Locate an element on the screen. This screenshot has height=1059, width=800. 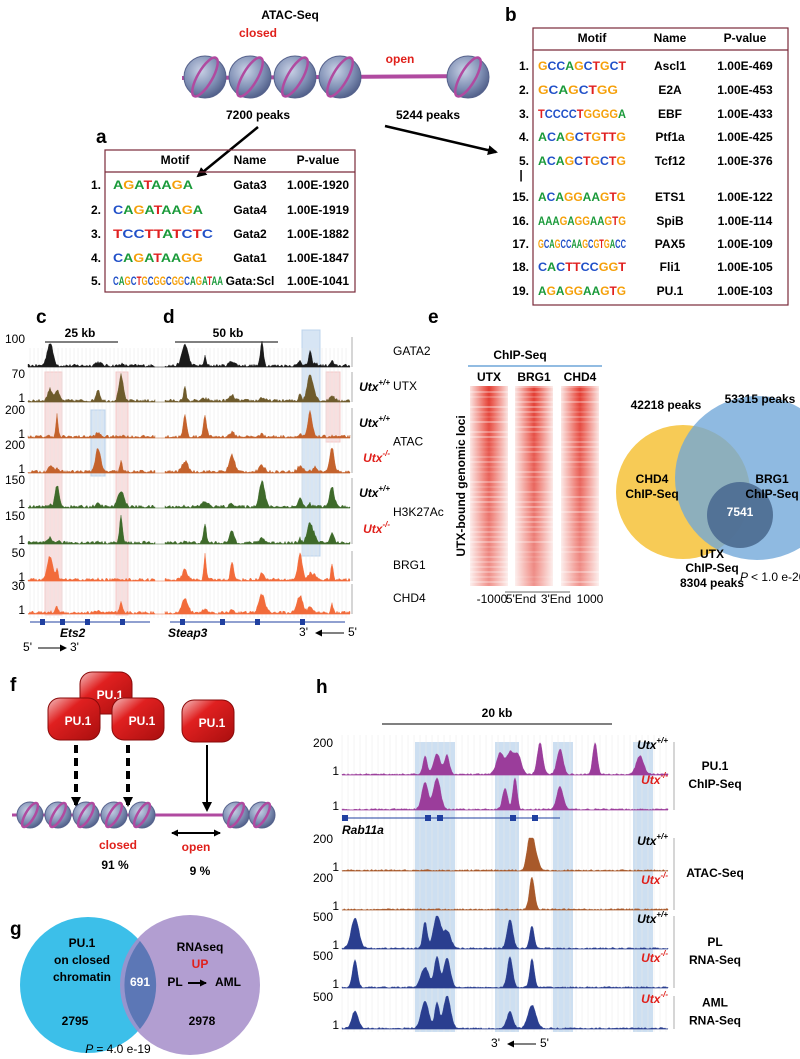
motif-logo: GCAGCTGG is located at coordinates (578, 90).